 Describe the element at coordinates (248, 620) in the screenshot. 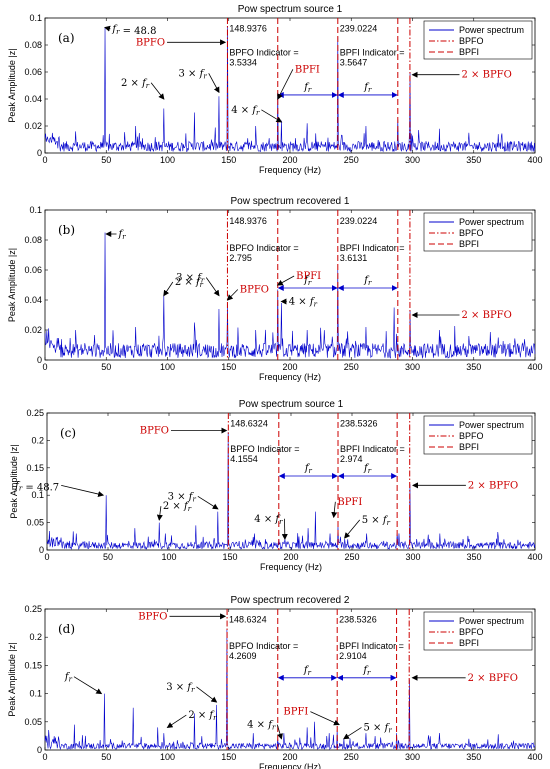

I see `frequency-value-label: 148.6324` at that location.